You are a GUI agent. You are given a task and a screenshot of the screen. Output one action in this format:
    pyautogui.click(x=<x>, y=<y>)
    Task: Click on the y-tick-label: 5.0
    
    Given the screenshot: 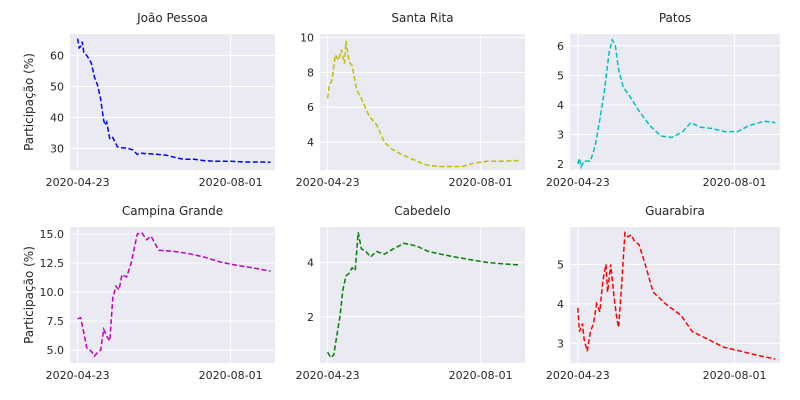 What is the action you would take?
    pyautogui.click(x=56, y=350)
    